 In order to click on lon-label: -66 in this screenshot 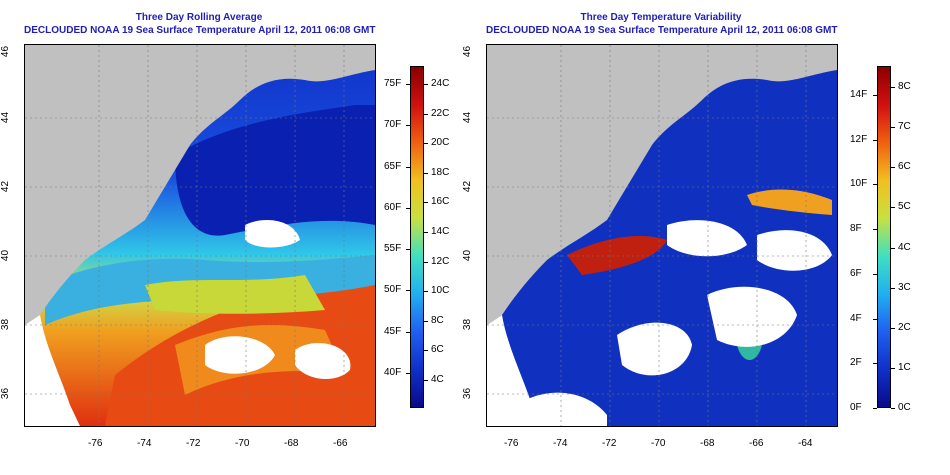, I will do `click(756, 443)`.